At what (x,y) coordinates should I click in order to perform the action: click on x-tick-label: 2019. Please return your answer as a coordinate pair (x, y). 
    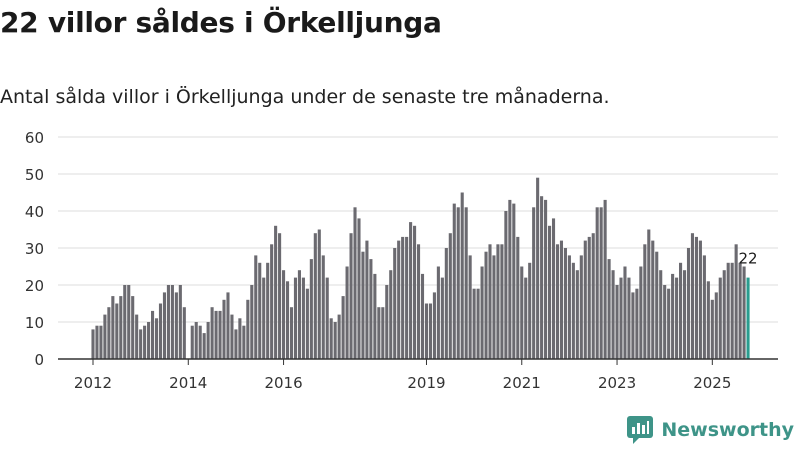
    Looking at the image, I should click on (426, 382).